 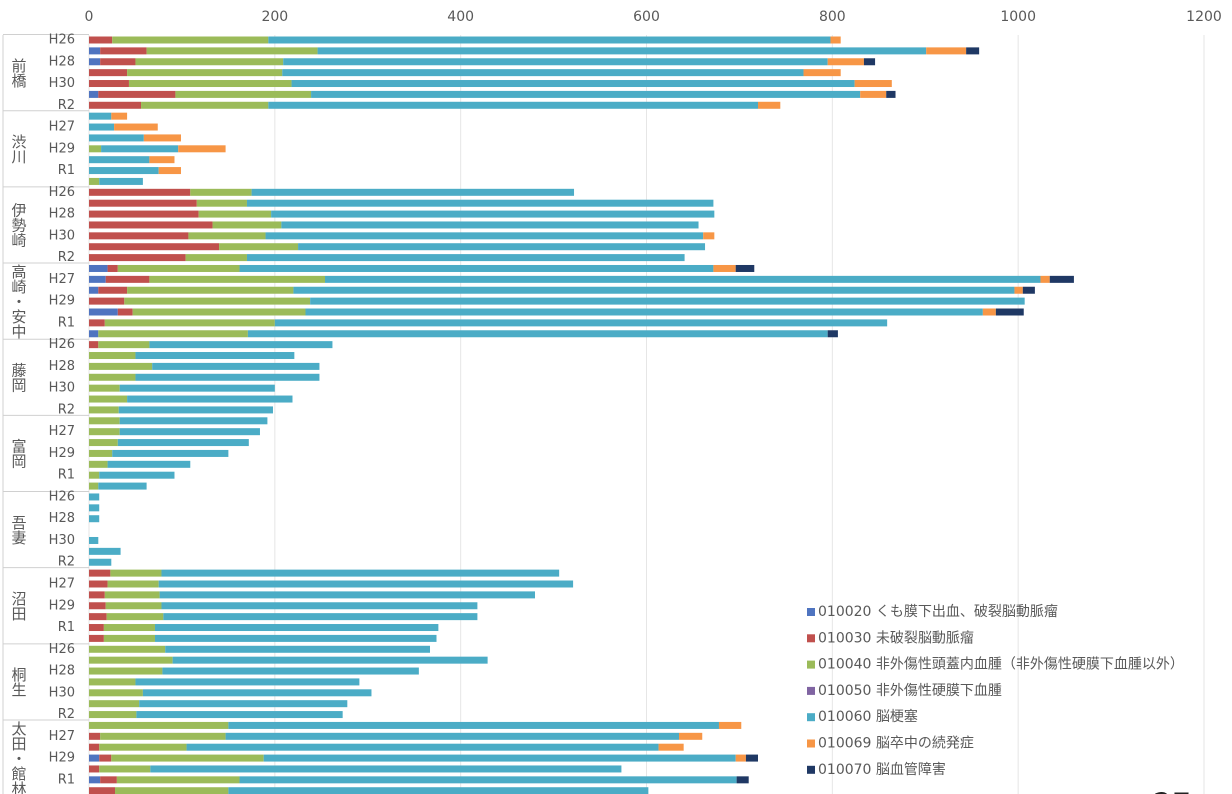 What do you see at coordinates (66, 627) in the screenshot?
I see `y-tick-label: R1` at bounding box center [66, 627].